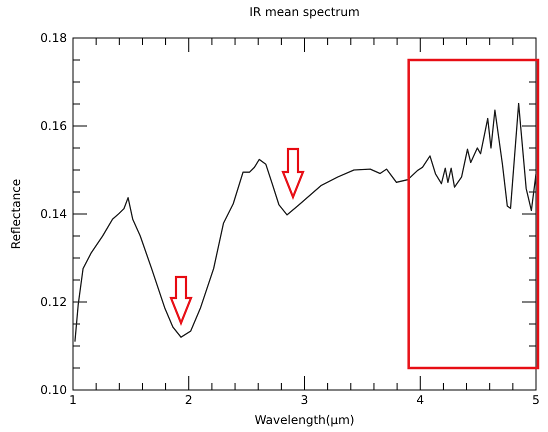 The image size is (548, 432). What do you see at coordinates (53, 38) in the screenshot?
I see `y-tick-label: 0.18` at bounding box center [53, 38].